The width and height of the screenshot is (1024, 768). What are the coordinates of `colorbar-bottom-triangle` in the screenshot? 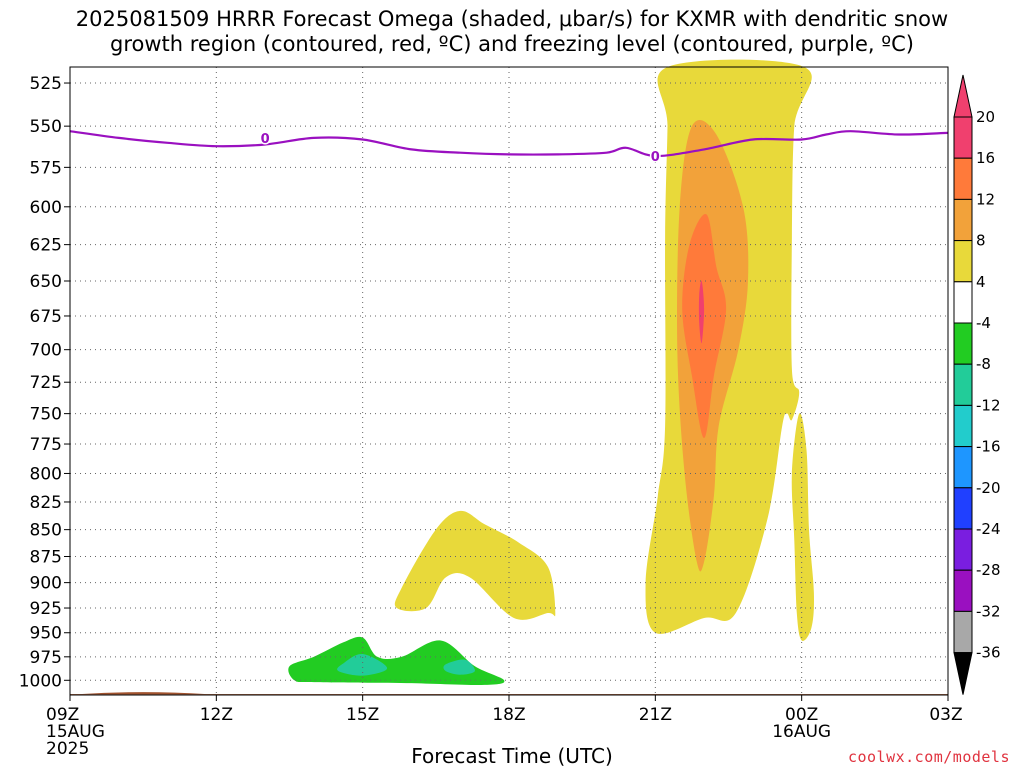 It's located at (963, 673).